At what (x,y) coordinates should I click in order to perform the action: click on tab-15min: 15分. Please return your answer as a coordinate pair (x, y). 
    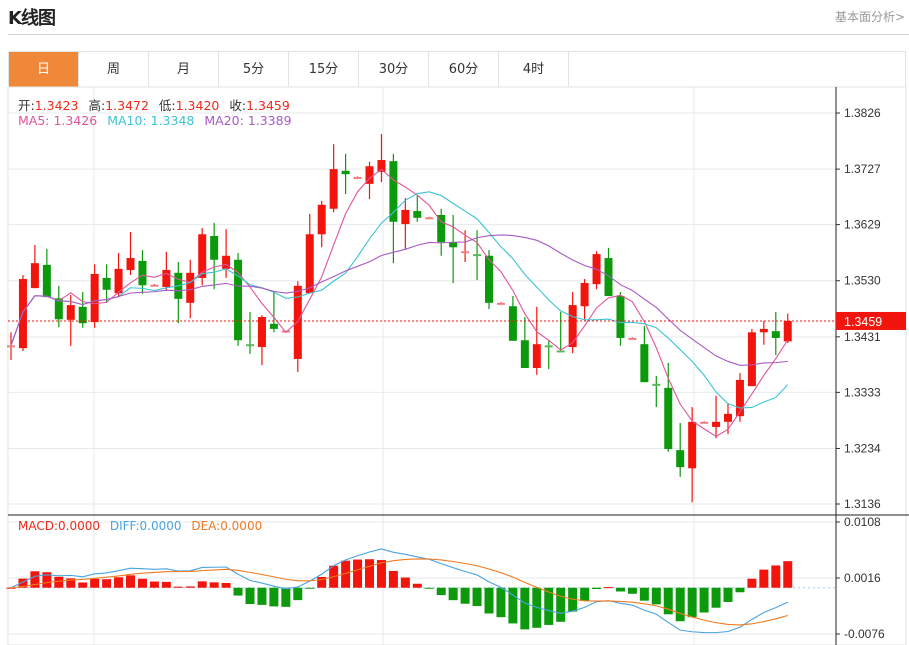
    Looking at the image, I should click on (324, 69).